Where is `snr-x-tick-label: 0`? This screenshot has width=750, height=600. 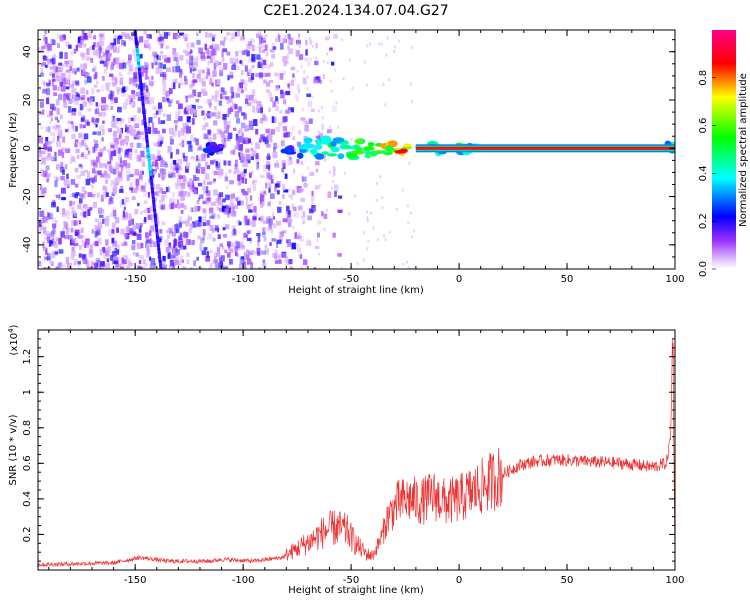 snr-x-tick-label: 0 is located at coordinates (459, 580).